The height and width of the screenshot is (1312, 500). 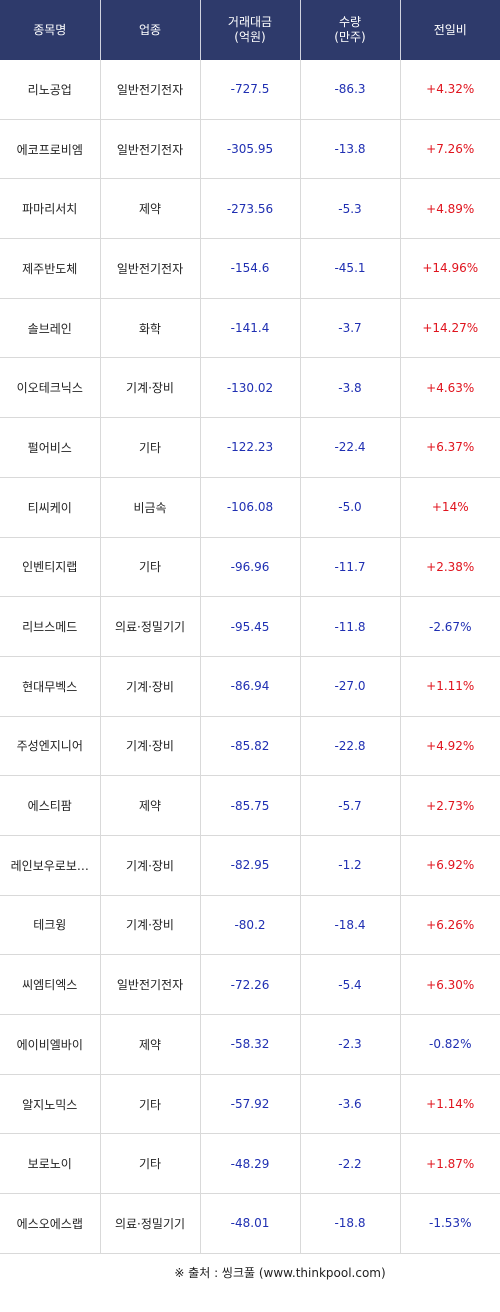 What do you see at coordinates (350, 37) in the screenshot?
I see `header-quantity-unit: (만주)` at bounding box center [350, 37].